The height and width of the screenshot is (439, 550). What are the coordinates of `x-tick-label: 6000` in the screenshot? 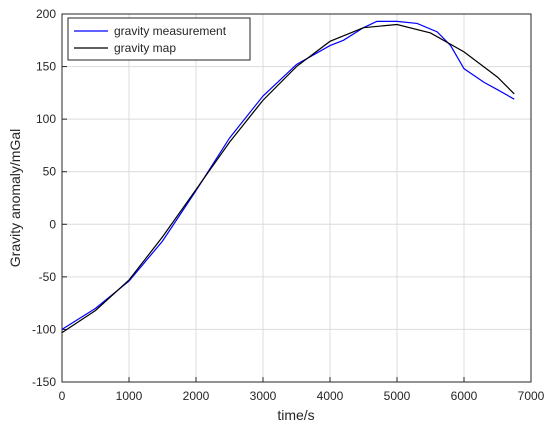 It's located at (464, 396).